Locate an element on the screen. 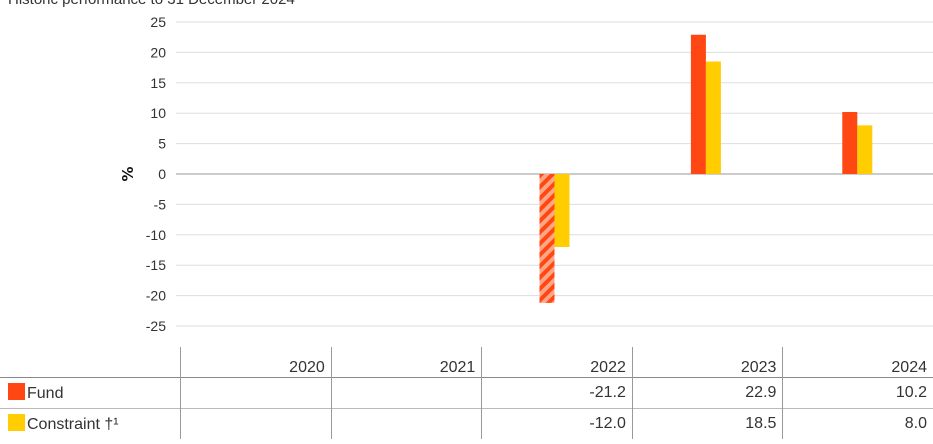 This screenshot has height=444, width=933. fund-swatch is located at coordinates (16, 391).